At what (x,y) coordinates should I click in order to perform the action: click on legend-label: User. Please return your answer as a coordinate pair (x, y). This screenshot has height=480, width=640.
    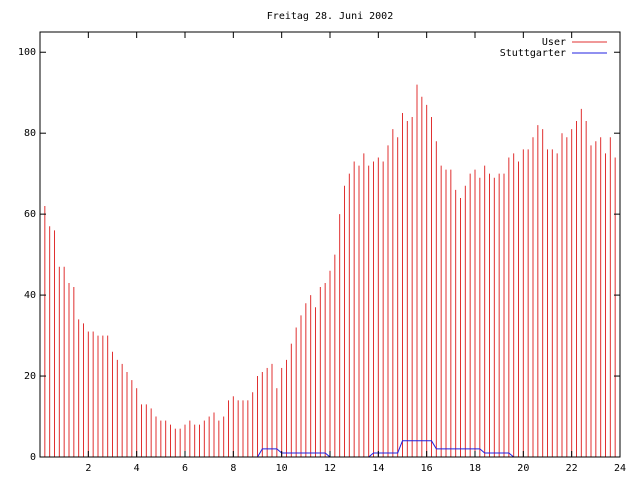
    Looking at the image, I should click on (554, 42).